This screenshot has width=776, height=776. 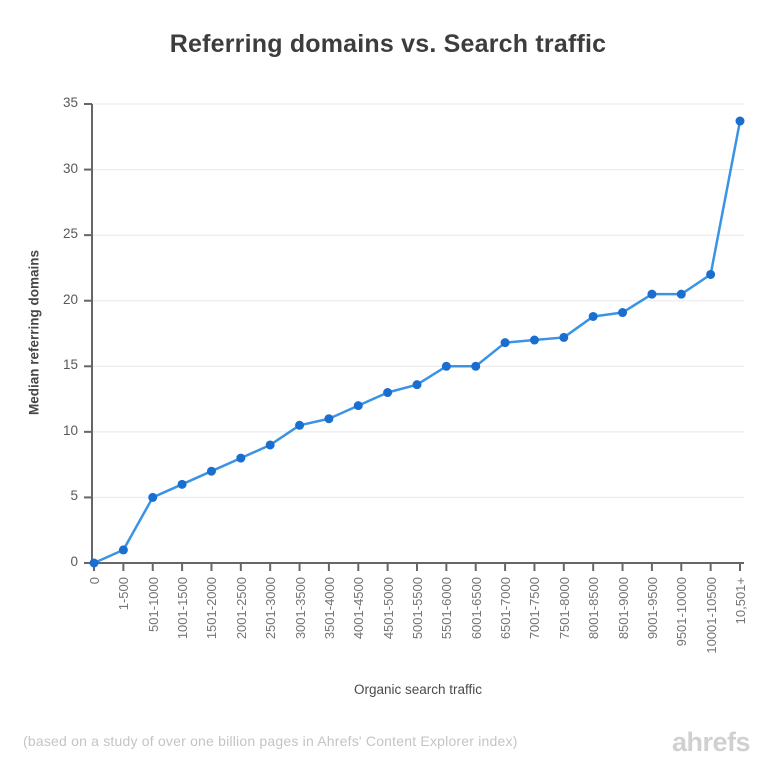 What do you see at coordinates (711, 742) in the screenshot?
I see `ahrefs-logo: ahrefs` at bounding box center [711, 742].